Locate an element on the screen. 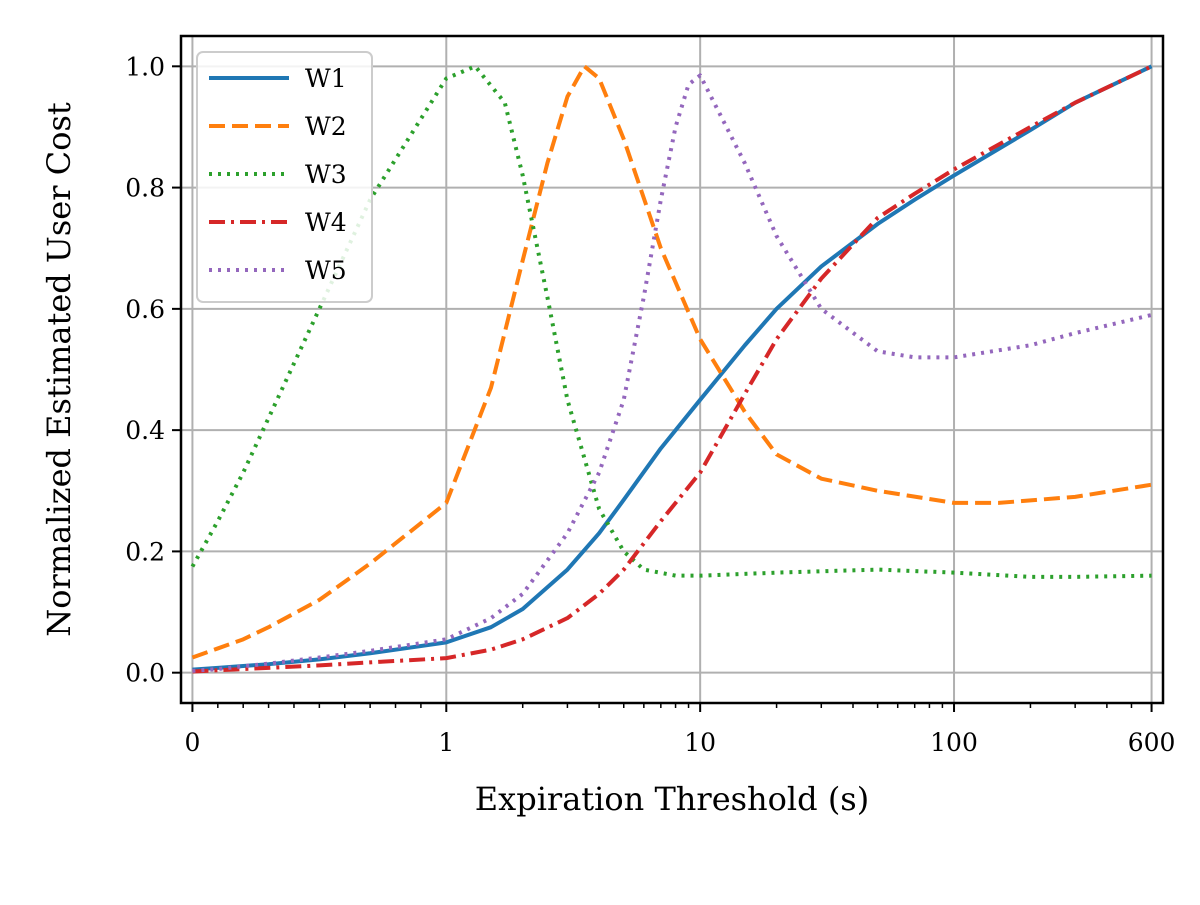 This screenshot has width=1200, height=905. legend-label-w4: W4 is located at coordinates (326, 222).